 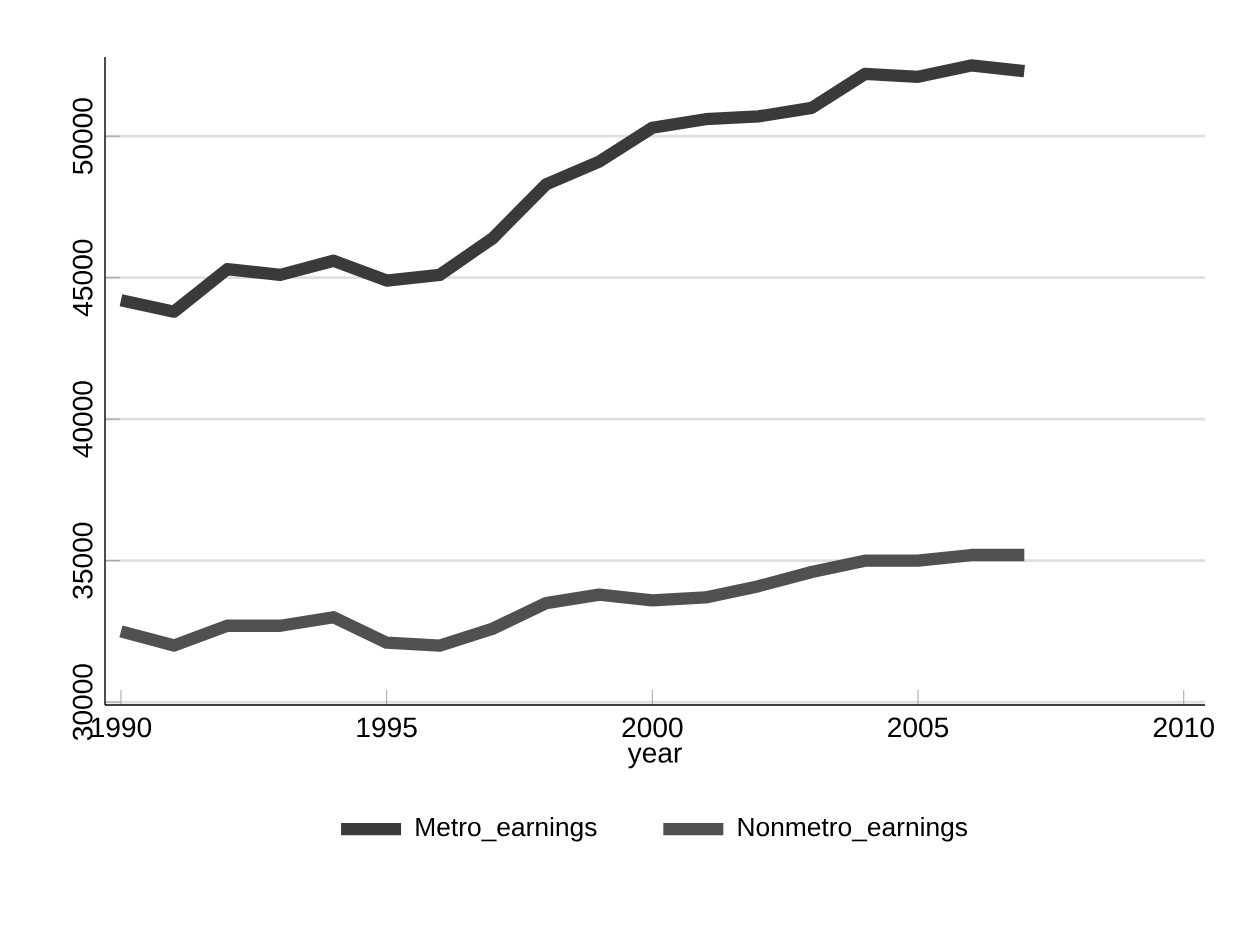 What do you see at coordinates (82, 419) in the screenshot?
I see `y-tick-label: 40000` at bounding box center [82, 419].